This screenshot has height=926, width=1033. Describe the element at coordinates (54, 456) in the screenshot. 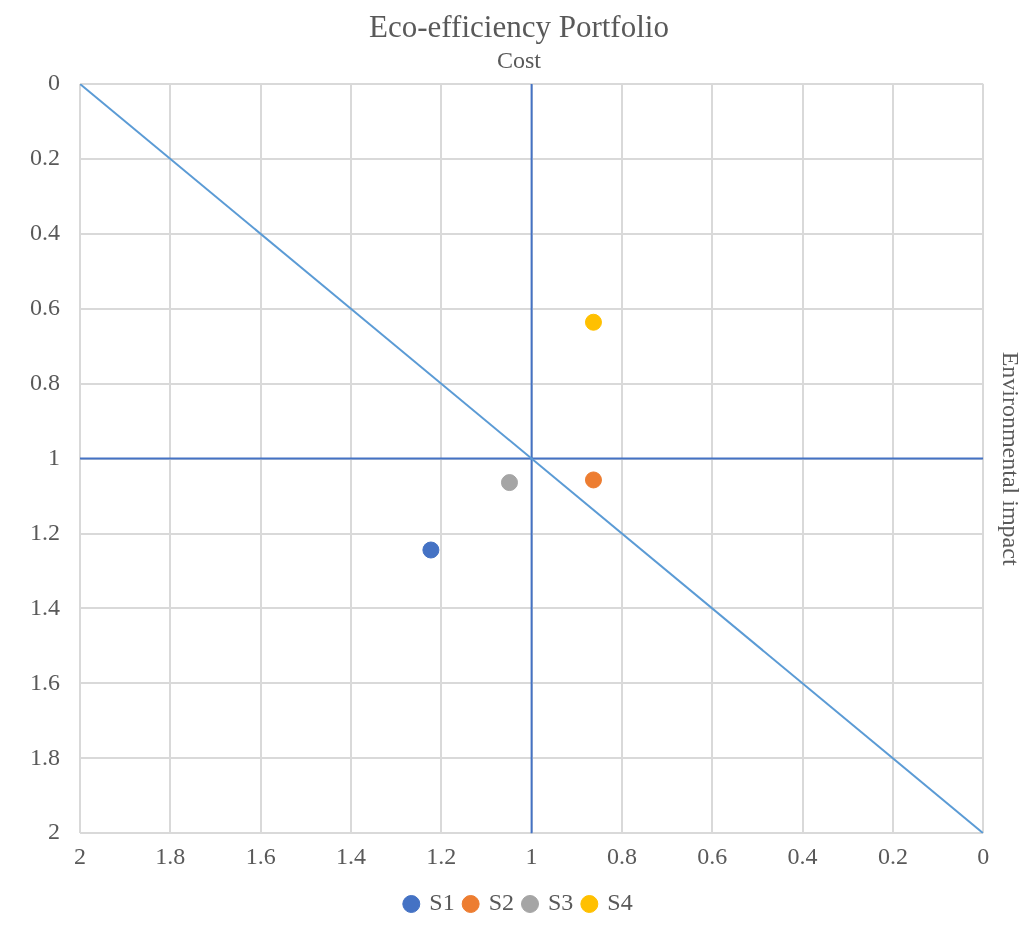

I see `y-tick-label: 1` at that location.